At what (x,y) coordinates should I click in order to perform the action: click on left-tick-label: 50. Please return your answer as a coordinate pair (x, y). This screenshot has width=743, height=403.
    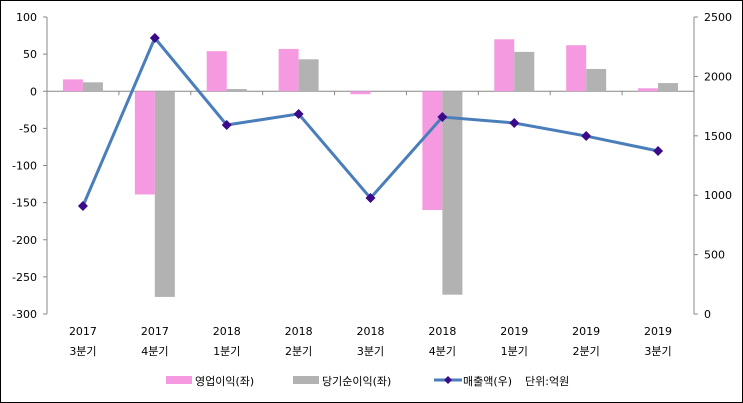
    Looking at the image, I should click on (30, 54).